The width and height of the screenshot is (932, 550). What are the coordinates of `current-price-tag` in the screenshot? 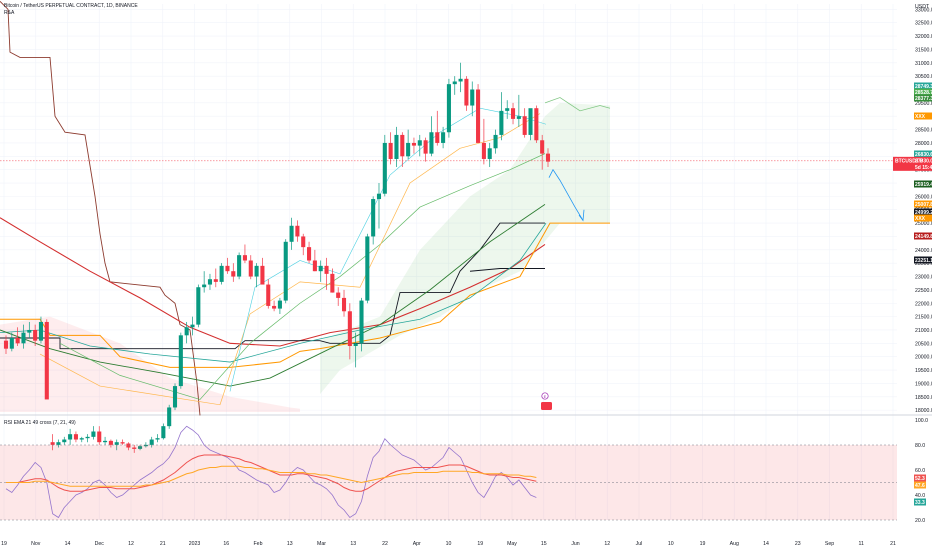 It's located at (912, 163).